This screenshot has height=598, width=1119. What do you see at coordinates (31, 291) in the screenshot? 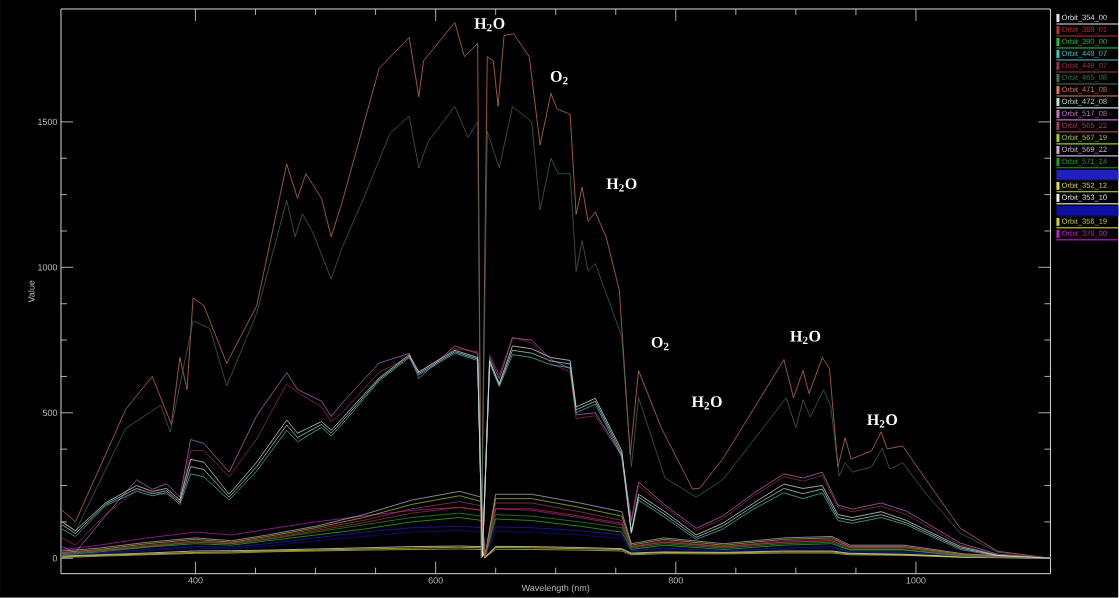
I see `y-axis-title: Value` at bounding box center [31, 291].